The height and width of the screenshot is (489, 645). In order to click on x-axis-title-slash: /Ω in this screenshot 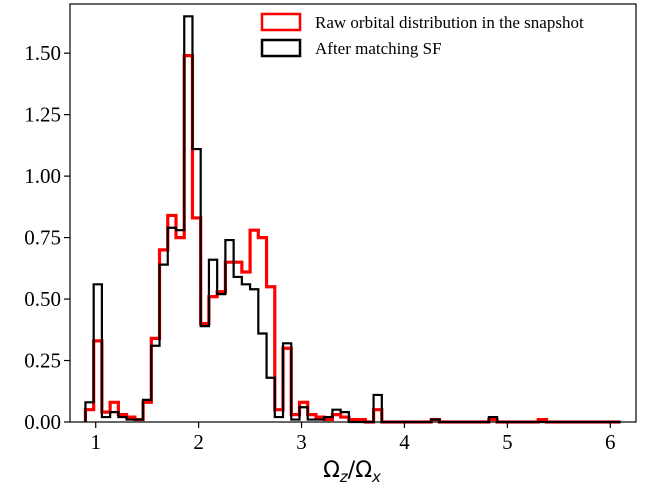, I will do `click(360, 470)`.